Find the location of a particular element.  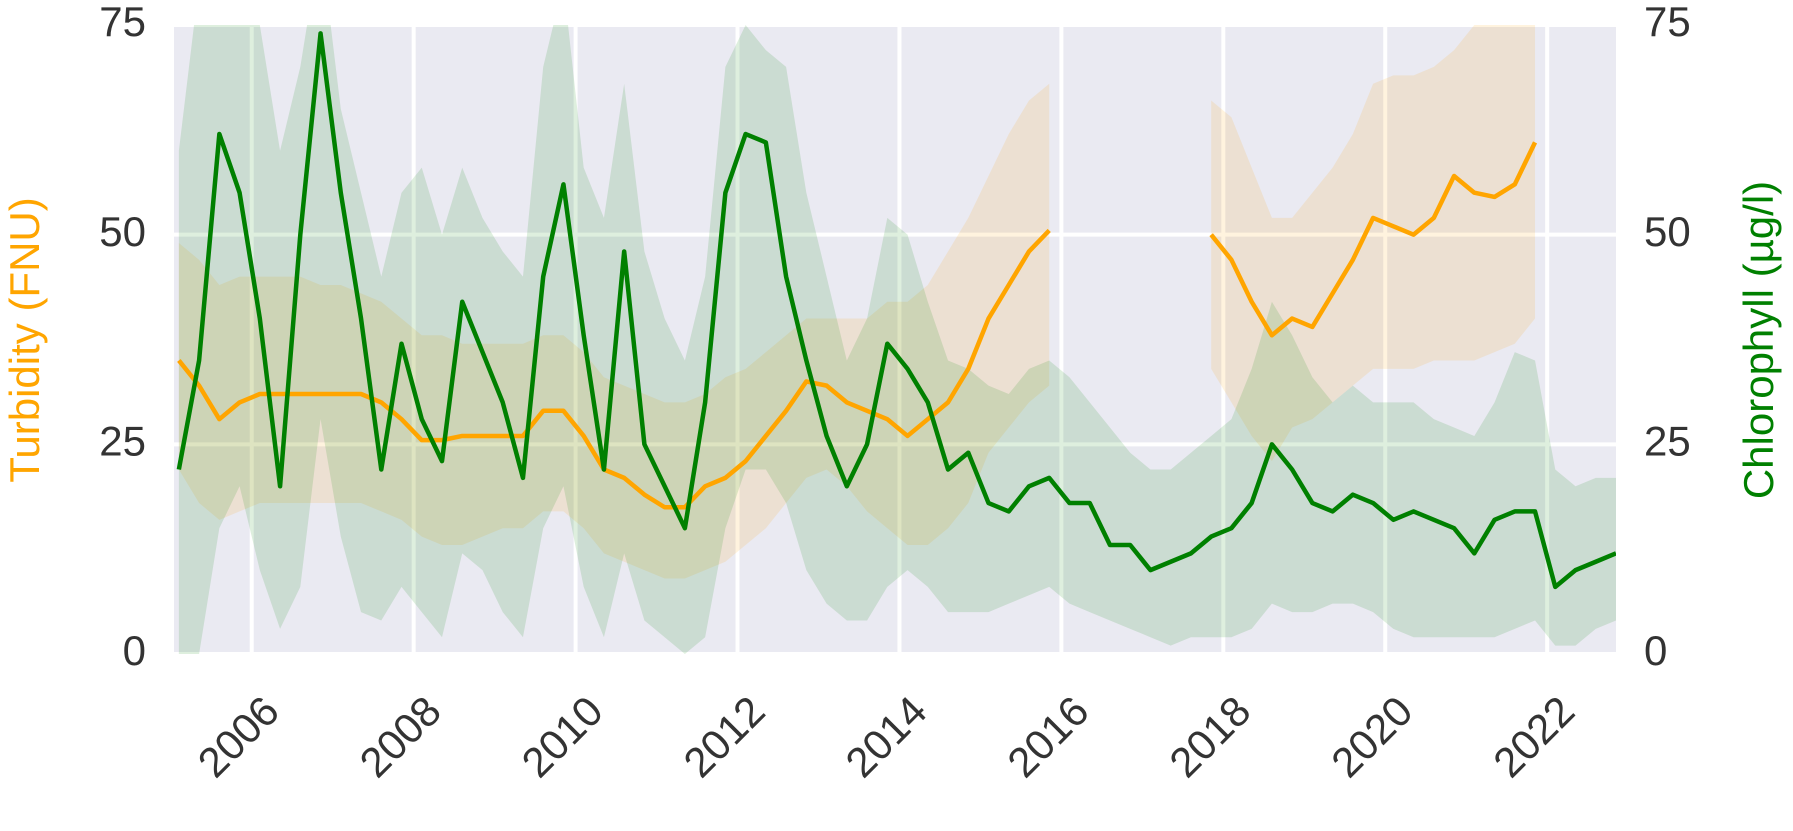

x-tick-label: 2010 is located at coordinates (561, 736).